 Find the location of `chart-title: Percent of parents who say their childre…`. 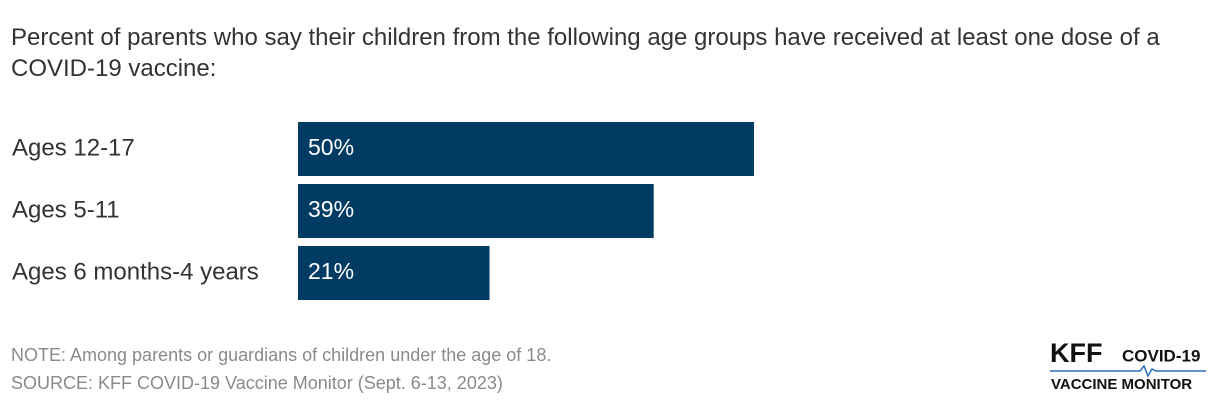

chart-title: Percent of parents who say their childre… is located at coordinates (585, 53).